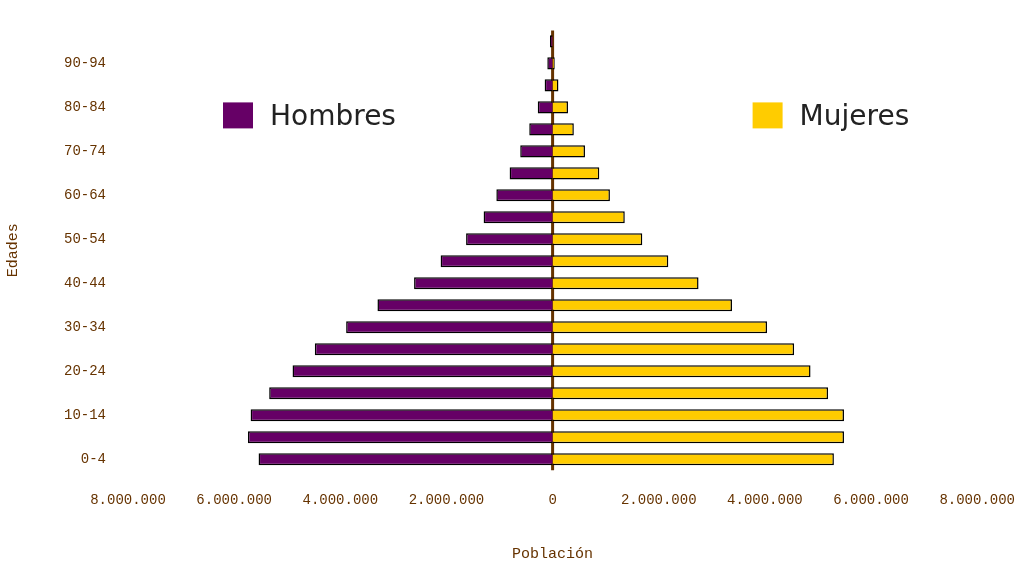 The width and height of the screenshot is (1029, 571). I want to click on y-tick-label: 10-14, so click(85, 414).